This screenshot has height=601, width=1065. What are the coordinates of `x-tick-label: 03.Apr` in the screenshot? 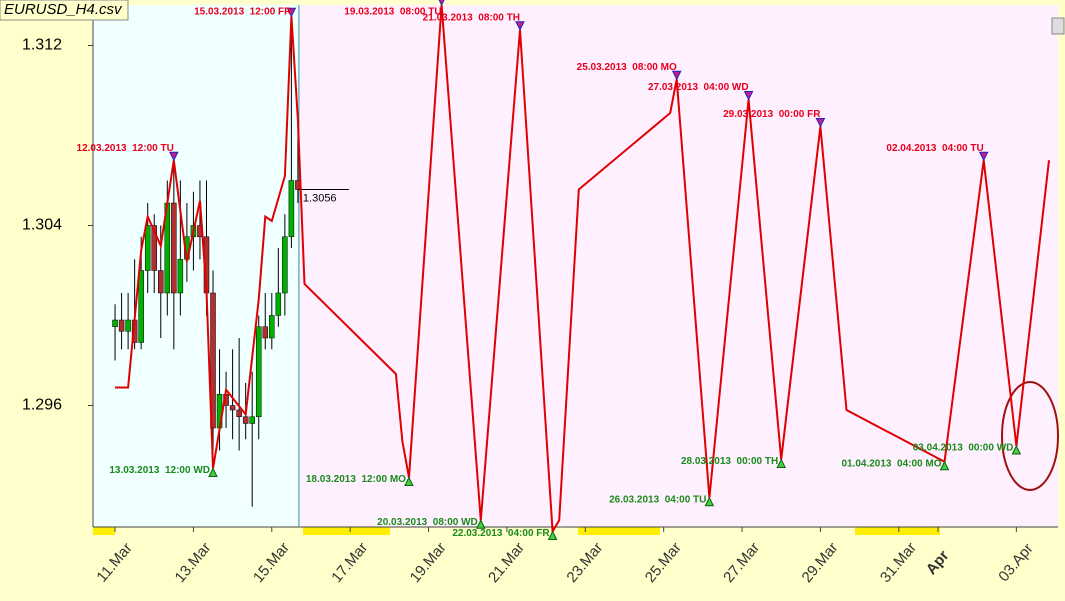 It's located at (1015, 562).